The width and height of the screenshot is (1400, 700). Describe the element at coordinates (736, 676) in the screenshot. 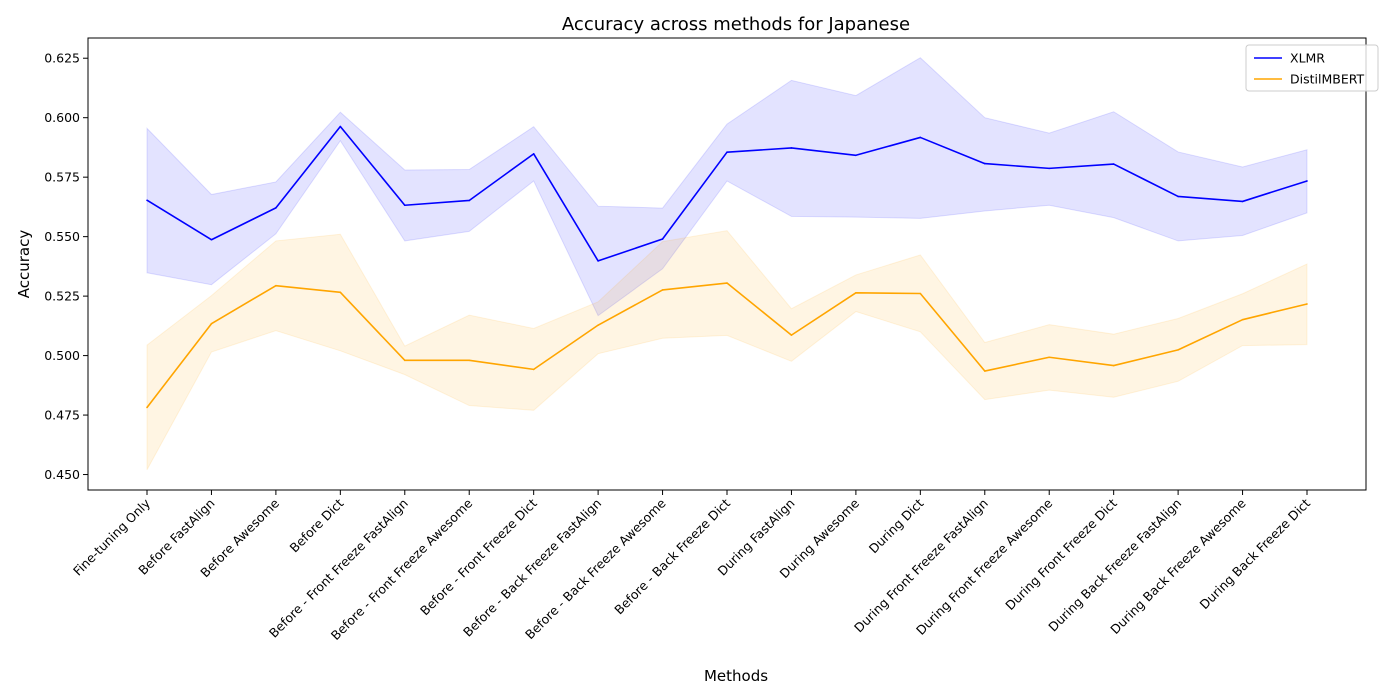

I see `x-axis-label: Methods` at that location.